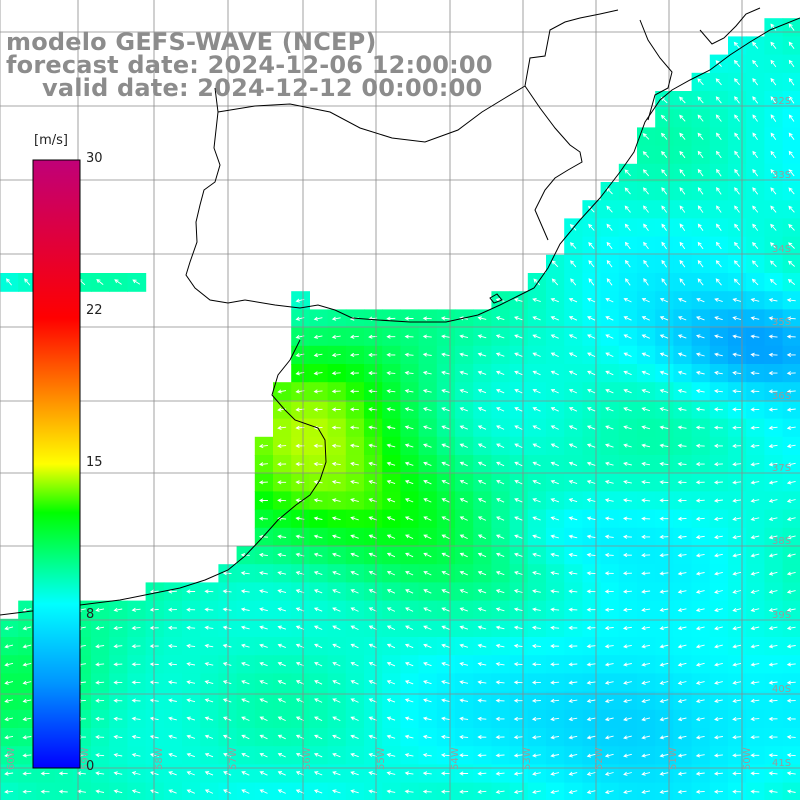 The height and width of the screenshot is (800, 800). What do you see at coordinates (94, 310) in the screenshot?
I see `colorbar-tick-22: 22` at bounding box center [94, 310].